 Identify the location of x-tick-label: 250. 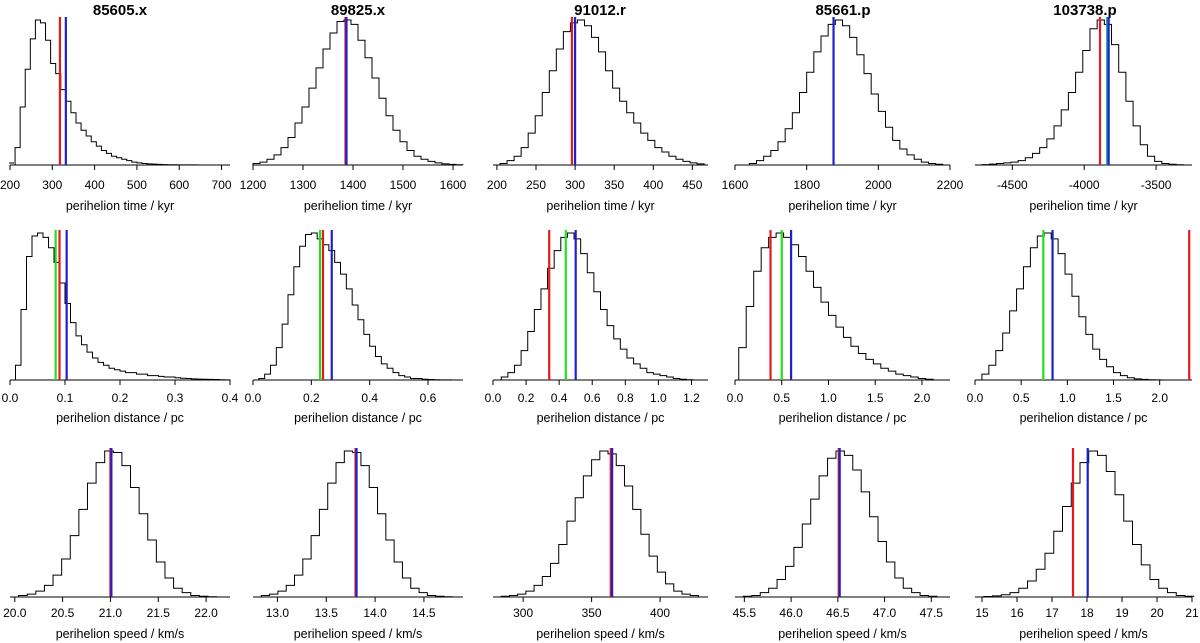
(536, 185).